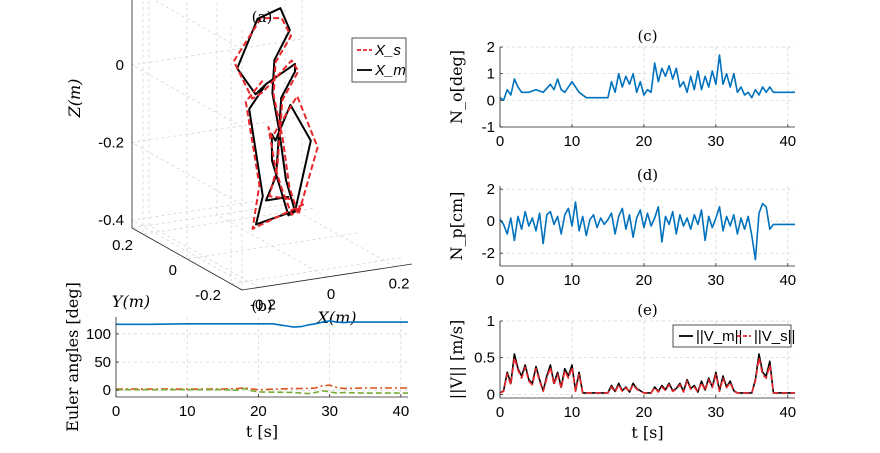 The width and height of the screenshot is (880, 453). What do you see at coordinates (787, 412) in the screenshot?
I see `x-tick-label-e-4: 40` at bounding box center [787, 412].